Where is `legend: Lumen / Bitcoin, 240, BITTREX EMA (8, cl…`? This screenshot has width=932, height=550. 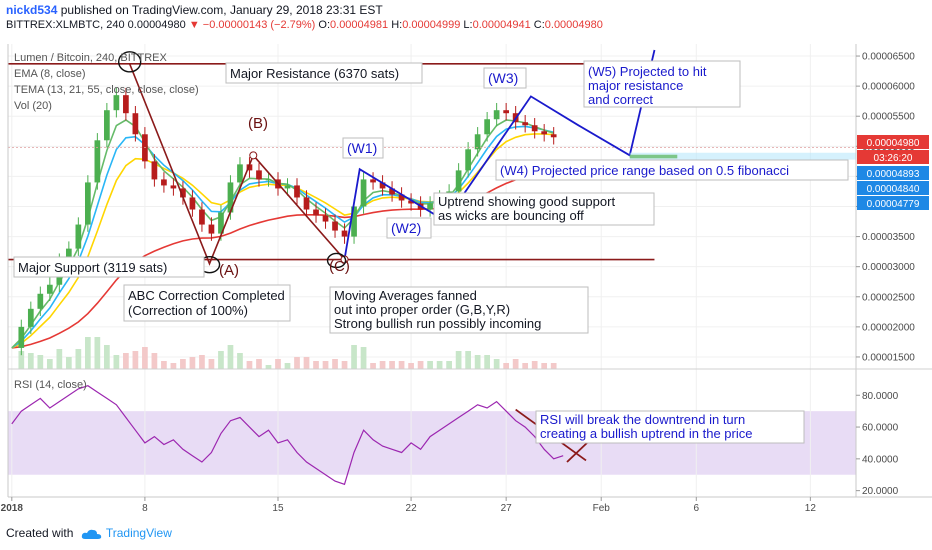
legend: Lumen / Bitcoin, 240, BITTREX EMA (8, cl… is located at coordinates (106, 221).